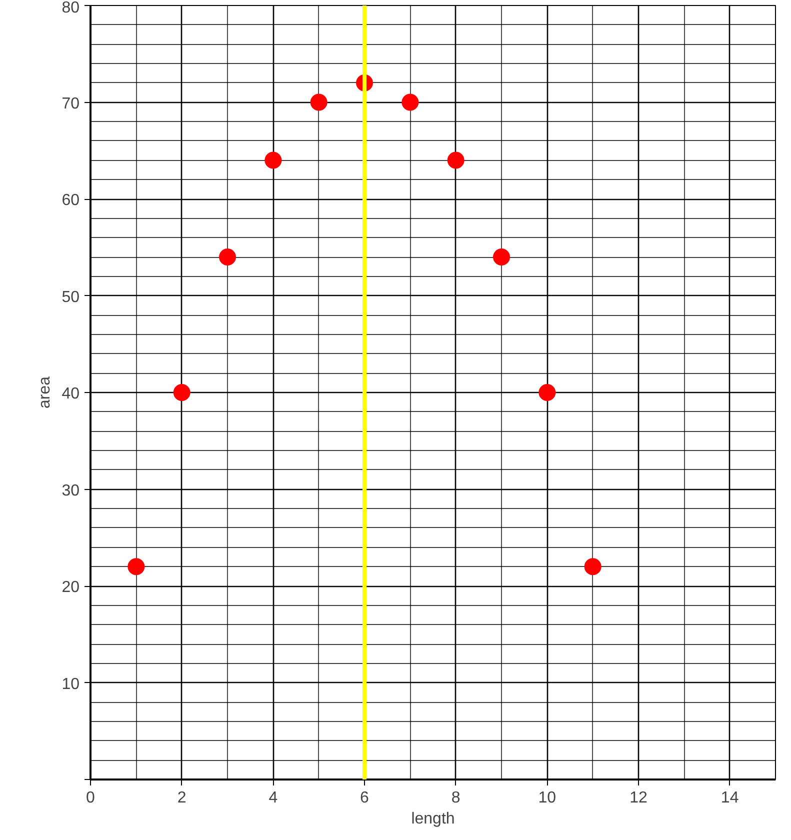 The height and width of the screenshot is (840, 791). What do you see at coordinates (547, 798) in the screenshot?
I see `x-tick-label: 10` at bounding box center [547, 798].